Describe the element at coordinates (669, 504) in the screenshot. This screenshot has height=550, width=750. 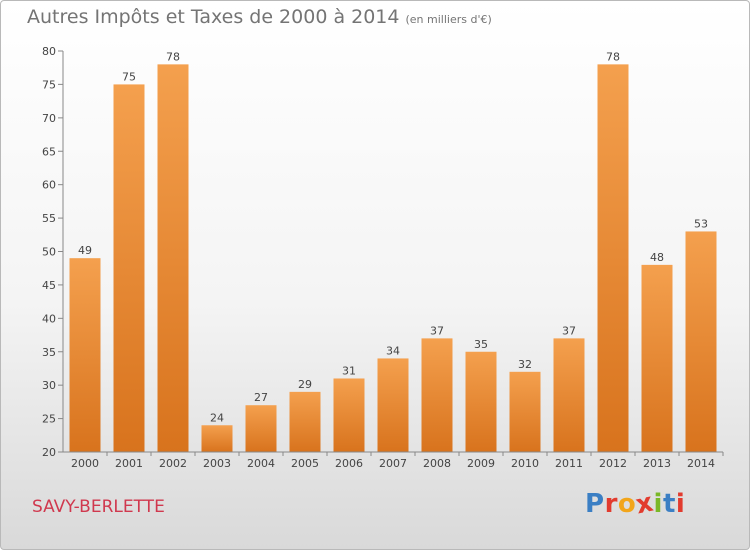
I see `logo-letter: t` at that location.